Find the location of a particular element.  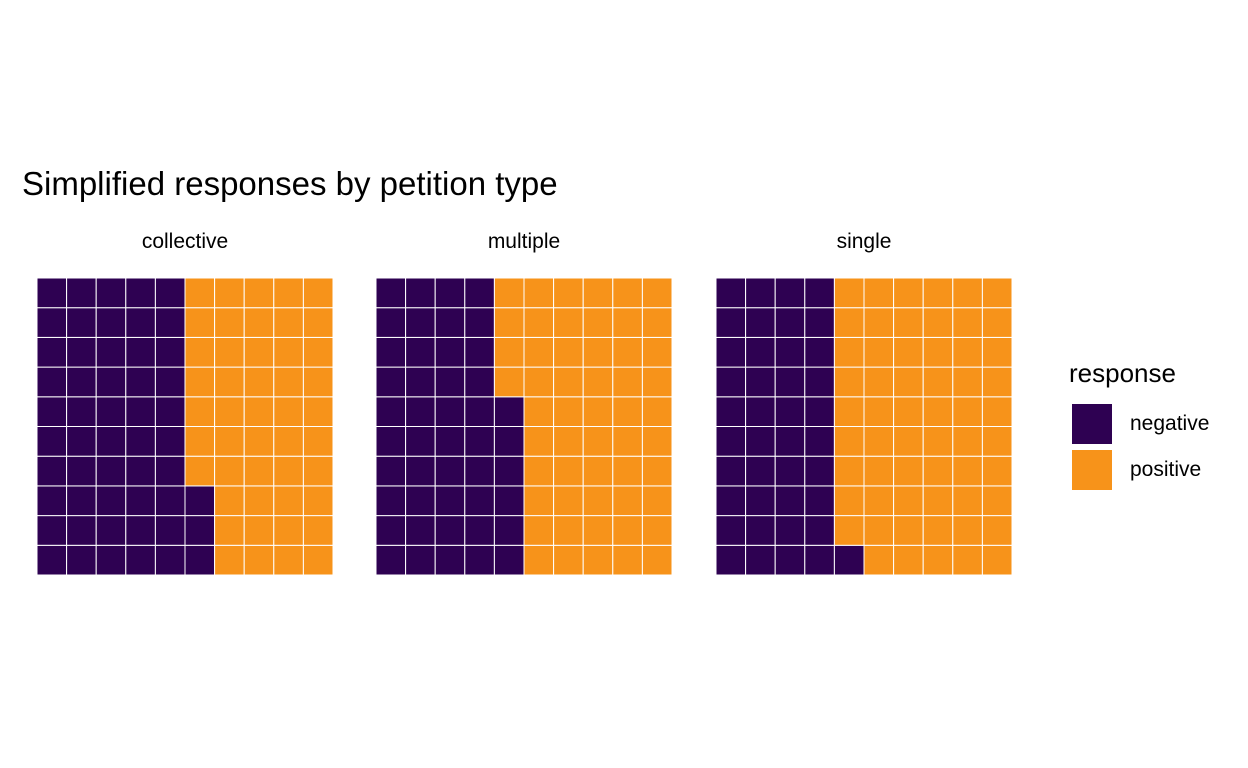

waffle-panel-single is located at coordinates (864, 426).